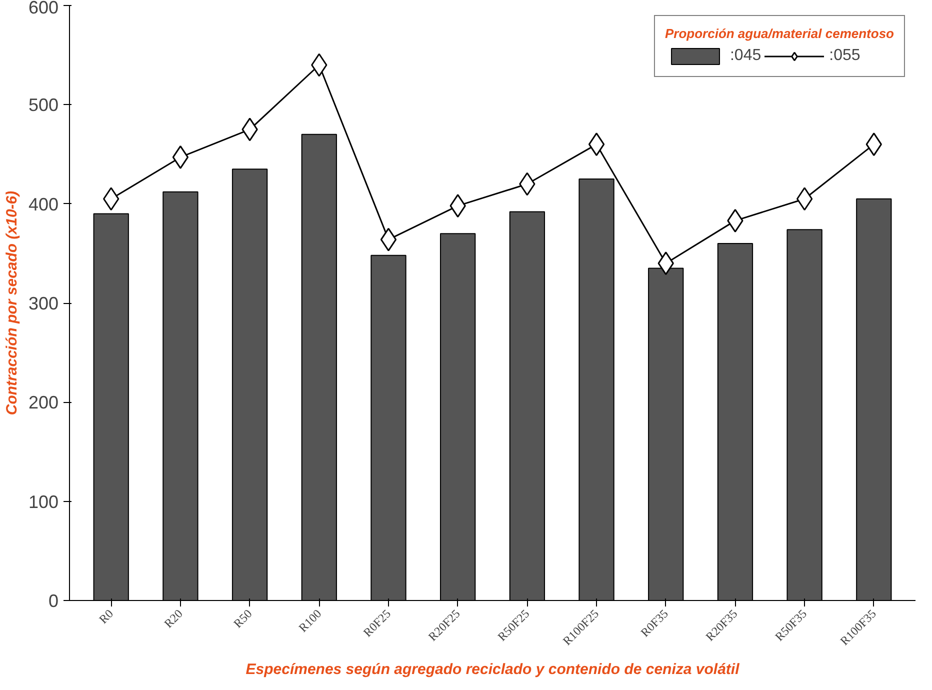 The image size is (932, 690). Describe the element at coordinates (43, 105) in the screenshot. I see `y-tick-label: 500` at that location.